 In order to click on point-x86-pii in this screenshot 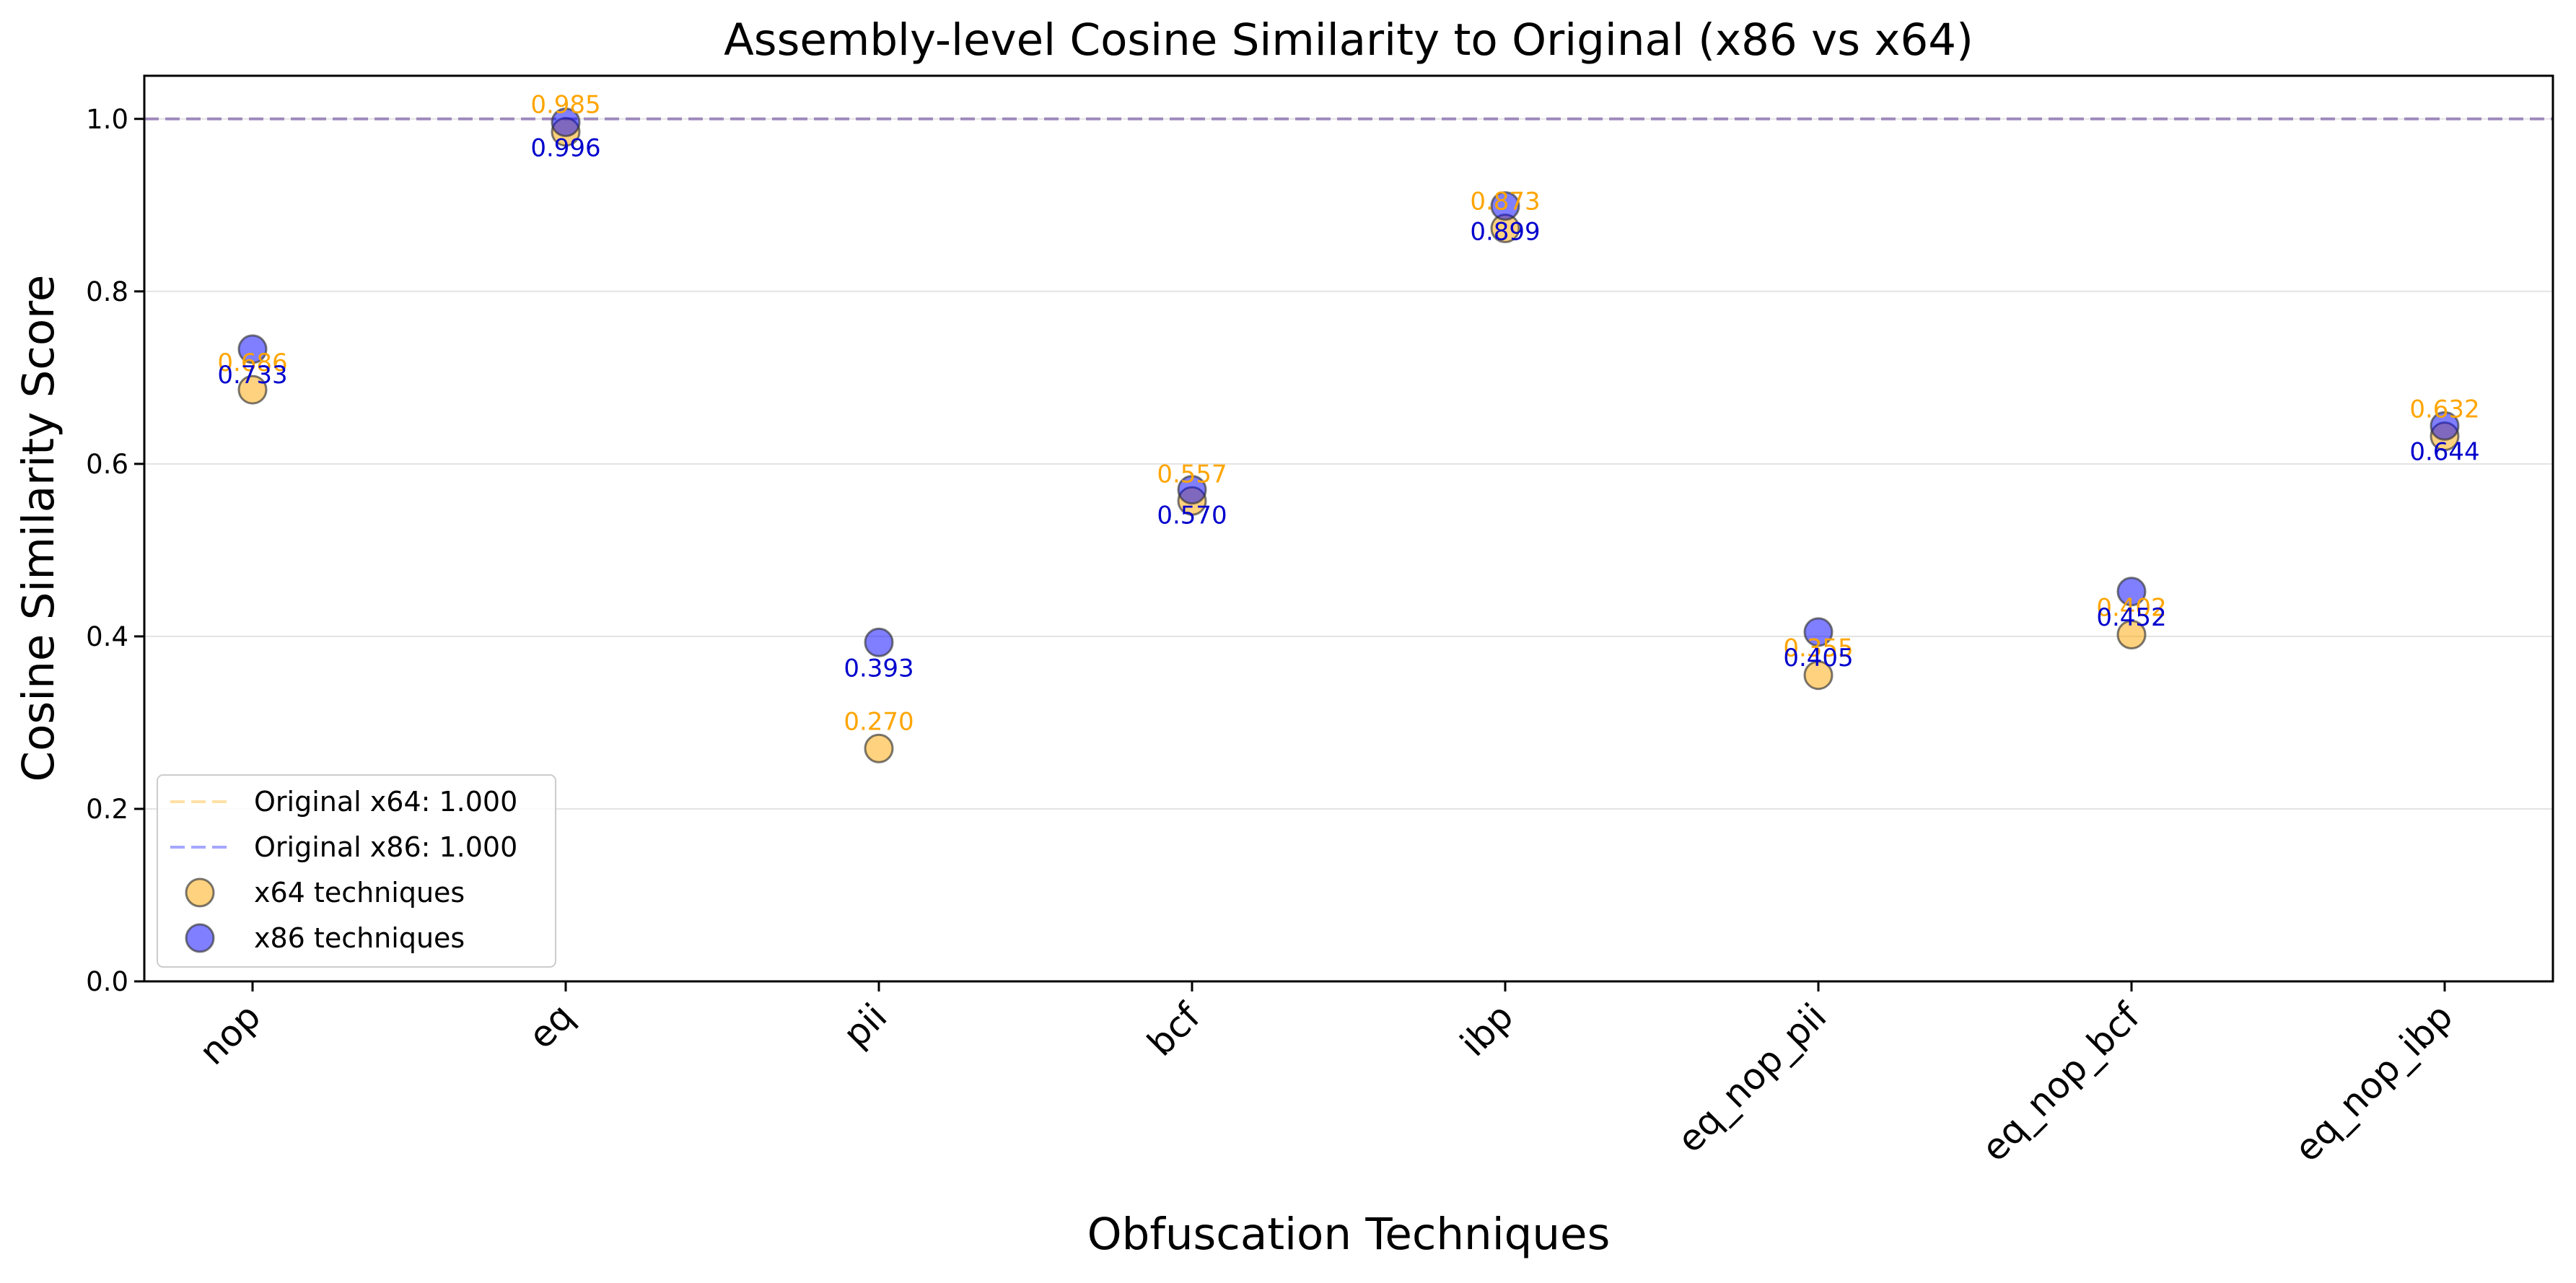, I will do `click(879, 642)`.